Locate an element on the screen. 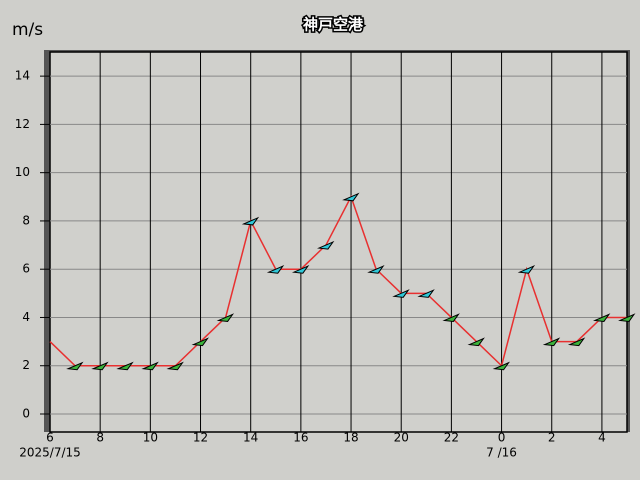 Image resolution: width=640 pixels, height=480 pixels. x-tick-label: 2 is located at coordinates (552, 438).